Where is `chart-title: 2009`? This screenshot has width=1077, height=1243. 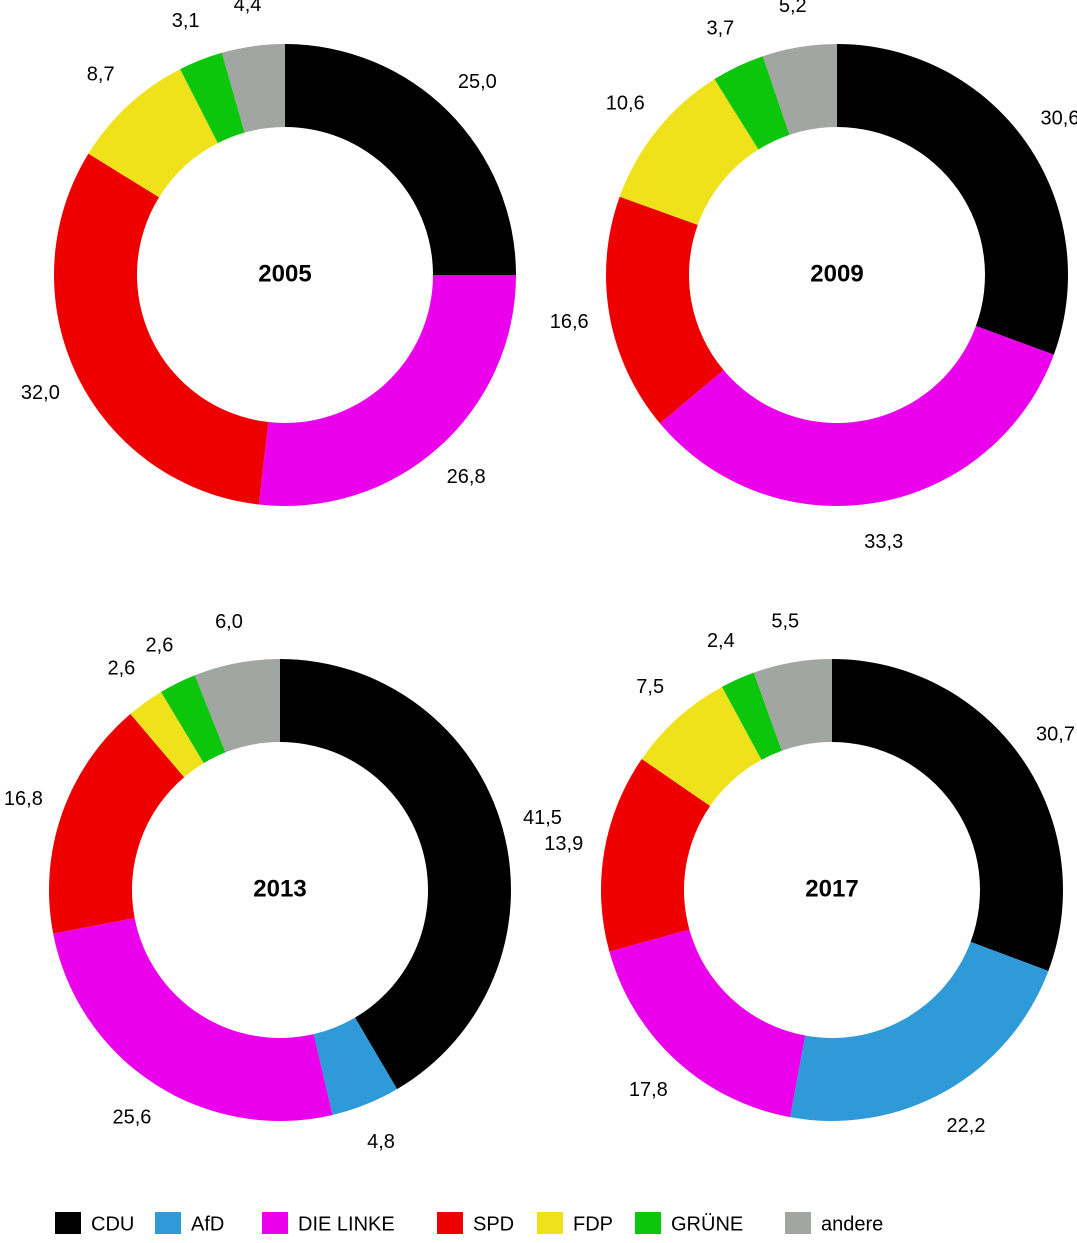 chart-title: 2009 is located at coordinates (836, 273).